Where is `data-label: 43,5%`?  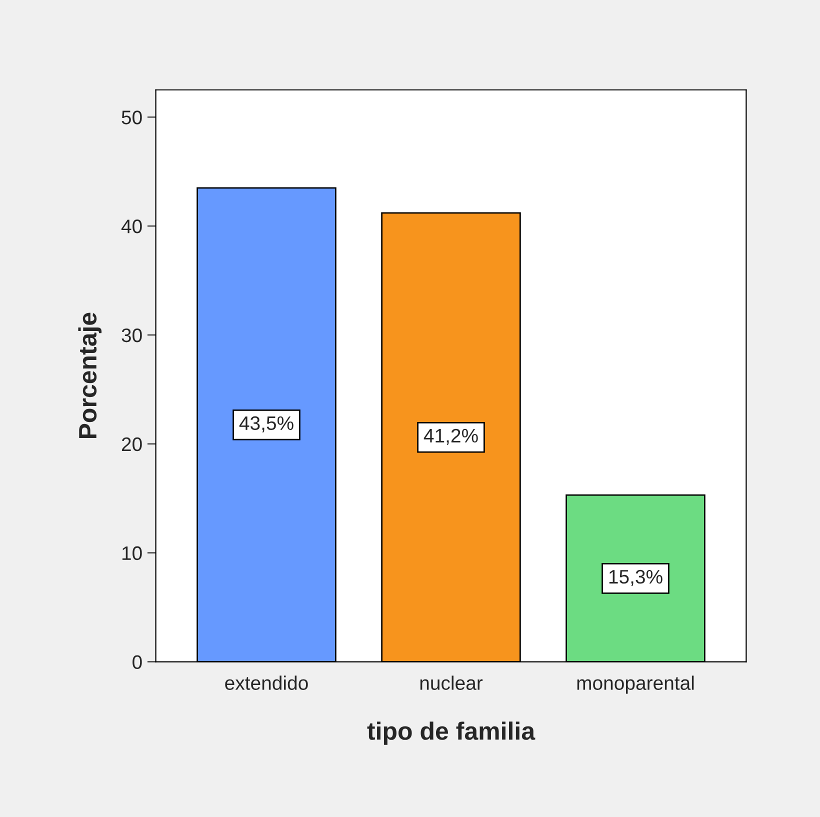 data-label: 43,5% is located at coordinates (266, 424).